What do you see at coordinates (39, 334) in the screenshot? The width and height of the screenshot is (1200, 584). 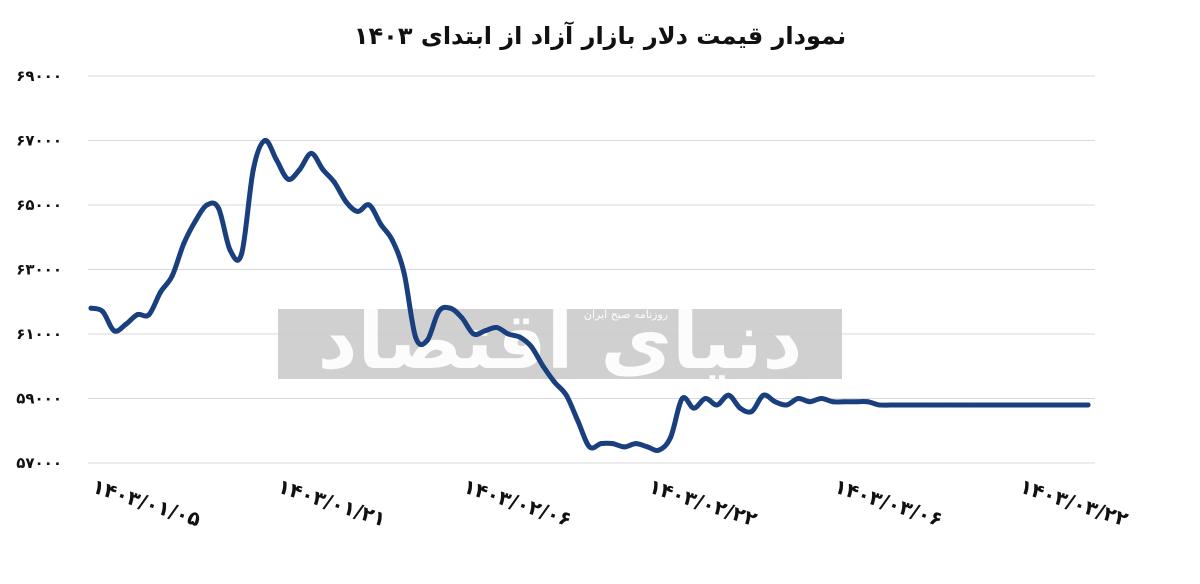 I see `y-tick-label: ۶۱۰۰۰` at bounding box center [39, 334].